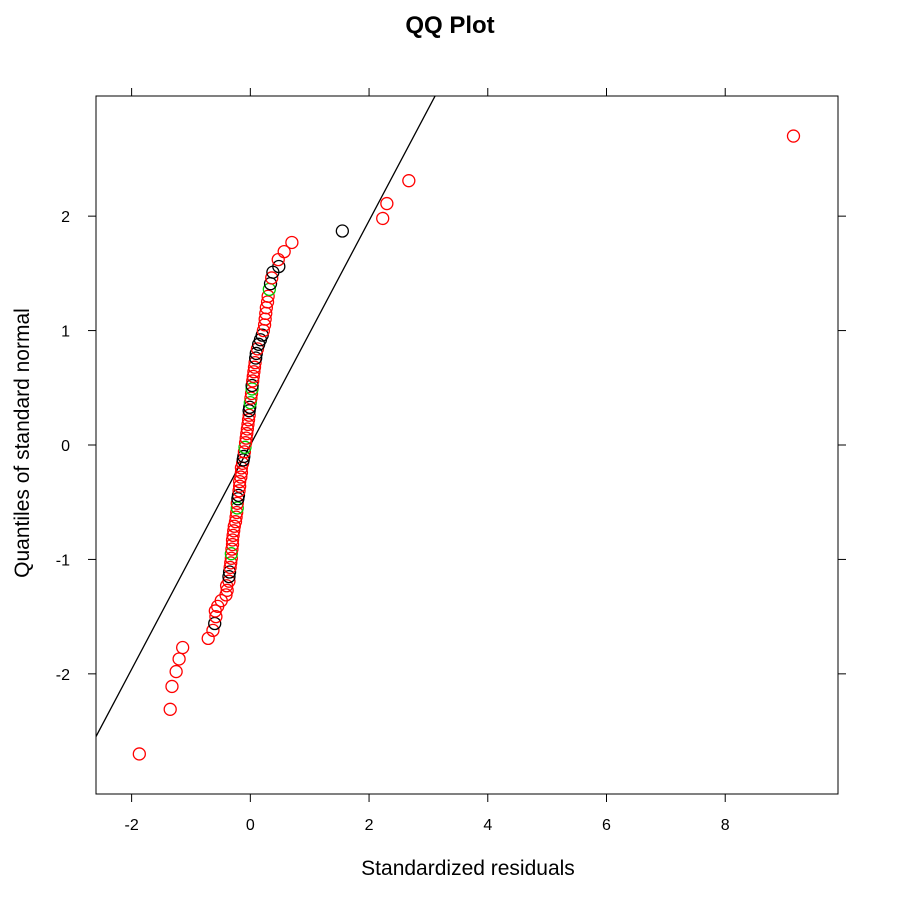  What do you see at coordinates (449, 25) in the screenshot?
I see `chart-title: QQ Plot` at bounding box center [449, 25].